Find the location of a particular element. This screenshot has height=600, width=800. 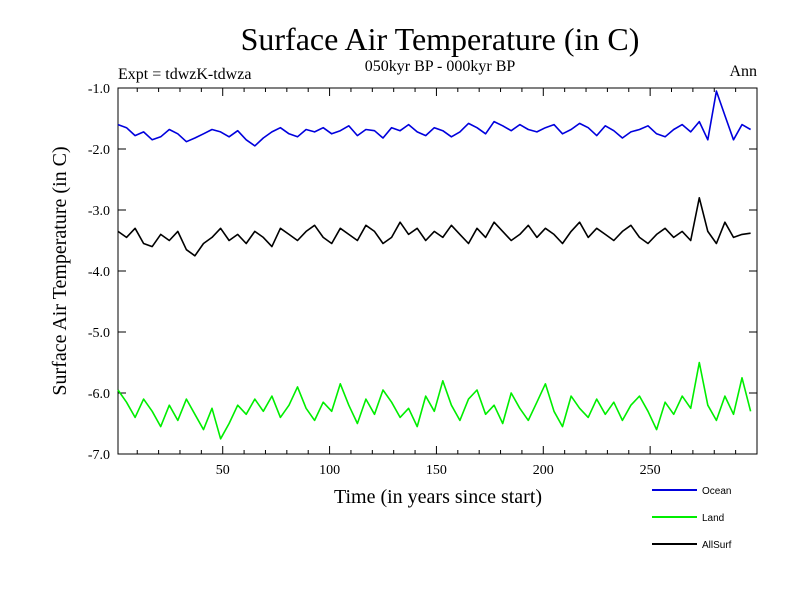

x-tick-label: 50 is located at coordinates (223, 470).